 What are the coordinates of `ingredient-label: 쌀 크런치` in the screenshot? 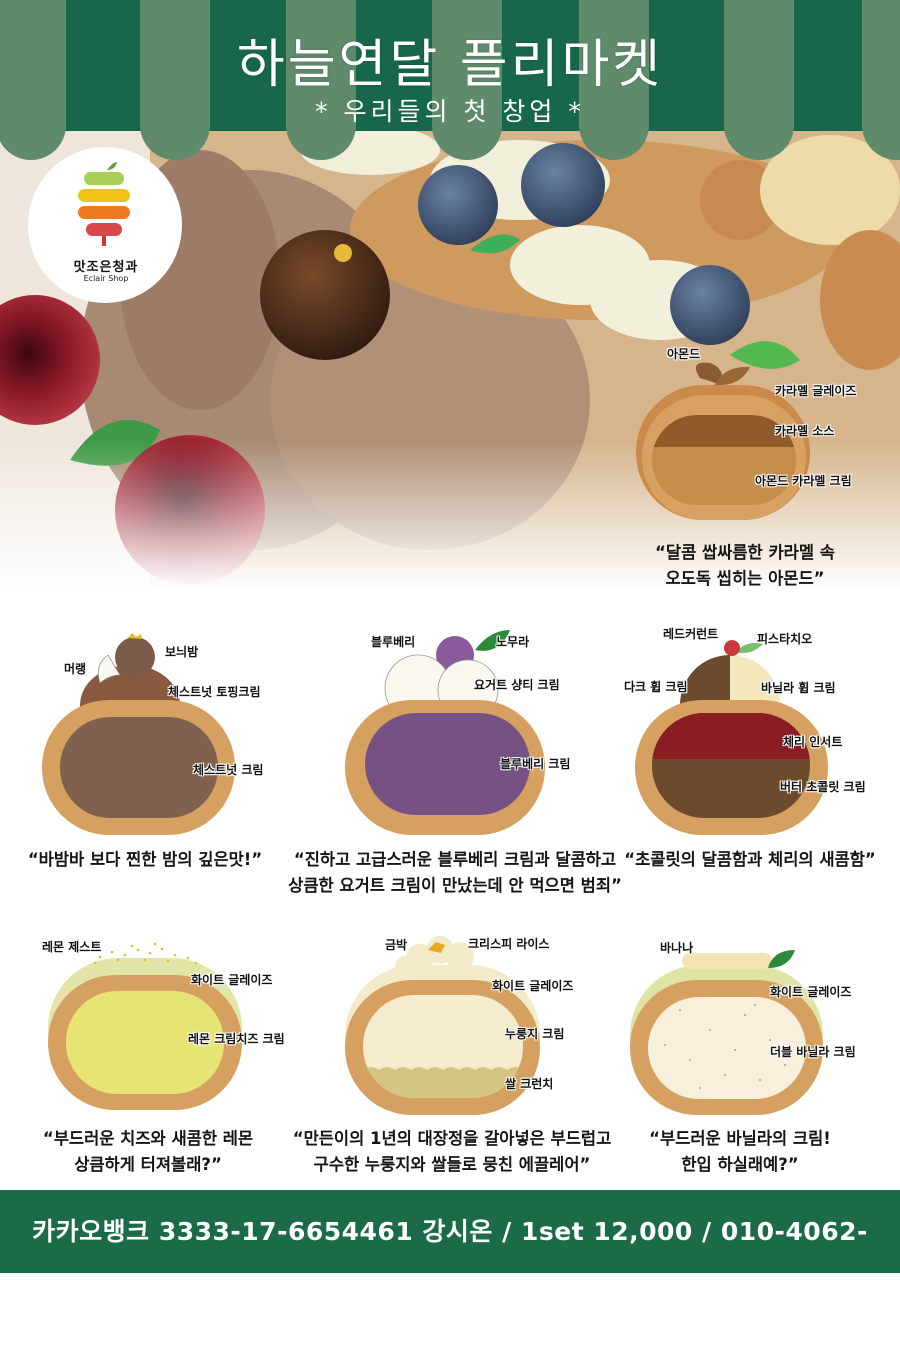 It's located at (529, 1084).